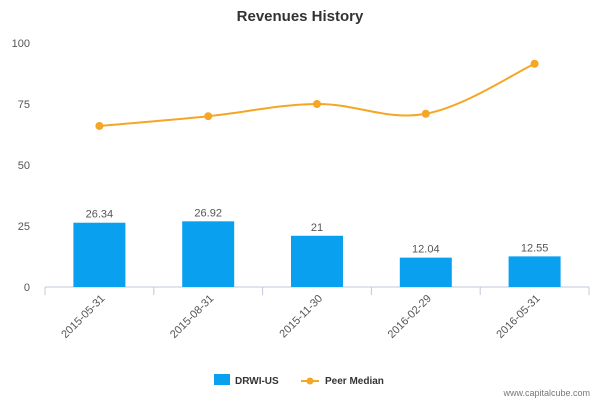  What do you see at coordinates (300, 16) in the screenshot?
I see `chart-title: Revenues History` at bounding box center [300, 16].